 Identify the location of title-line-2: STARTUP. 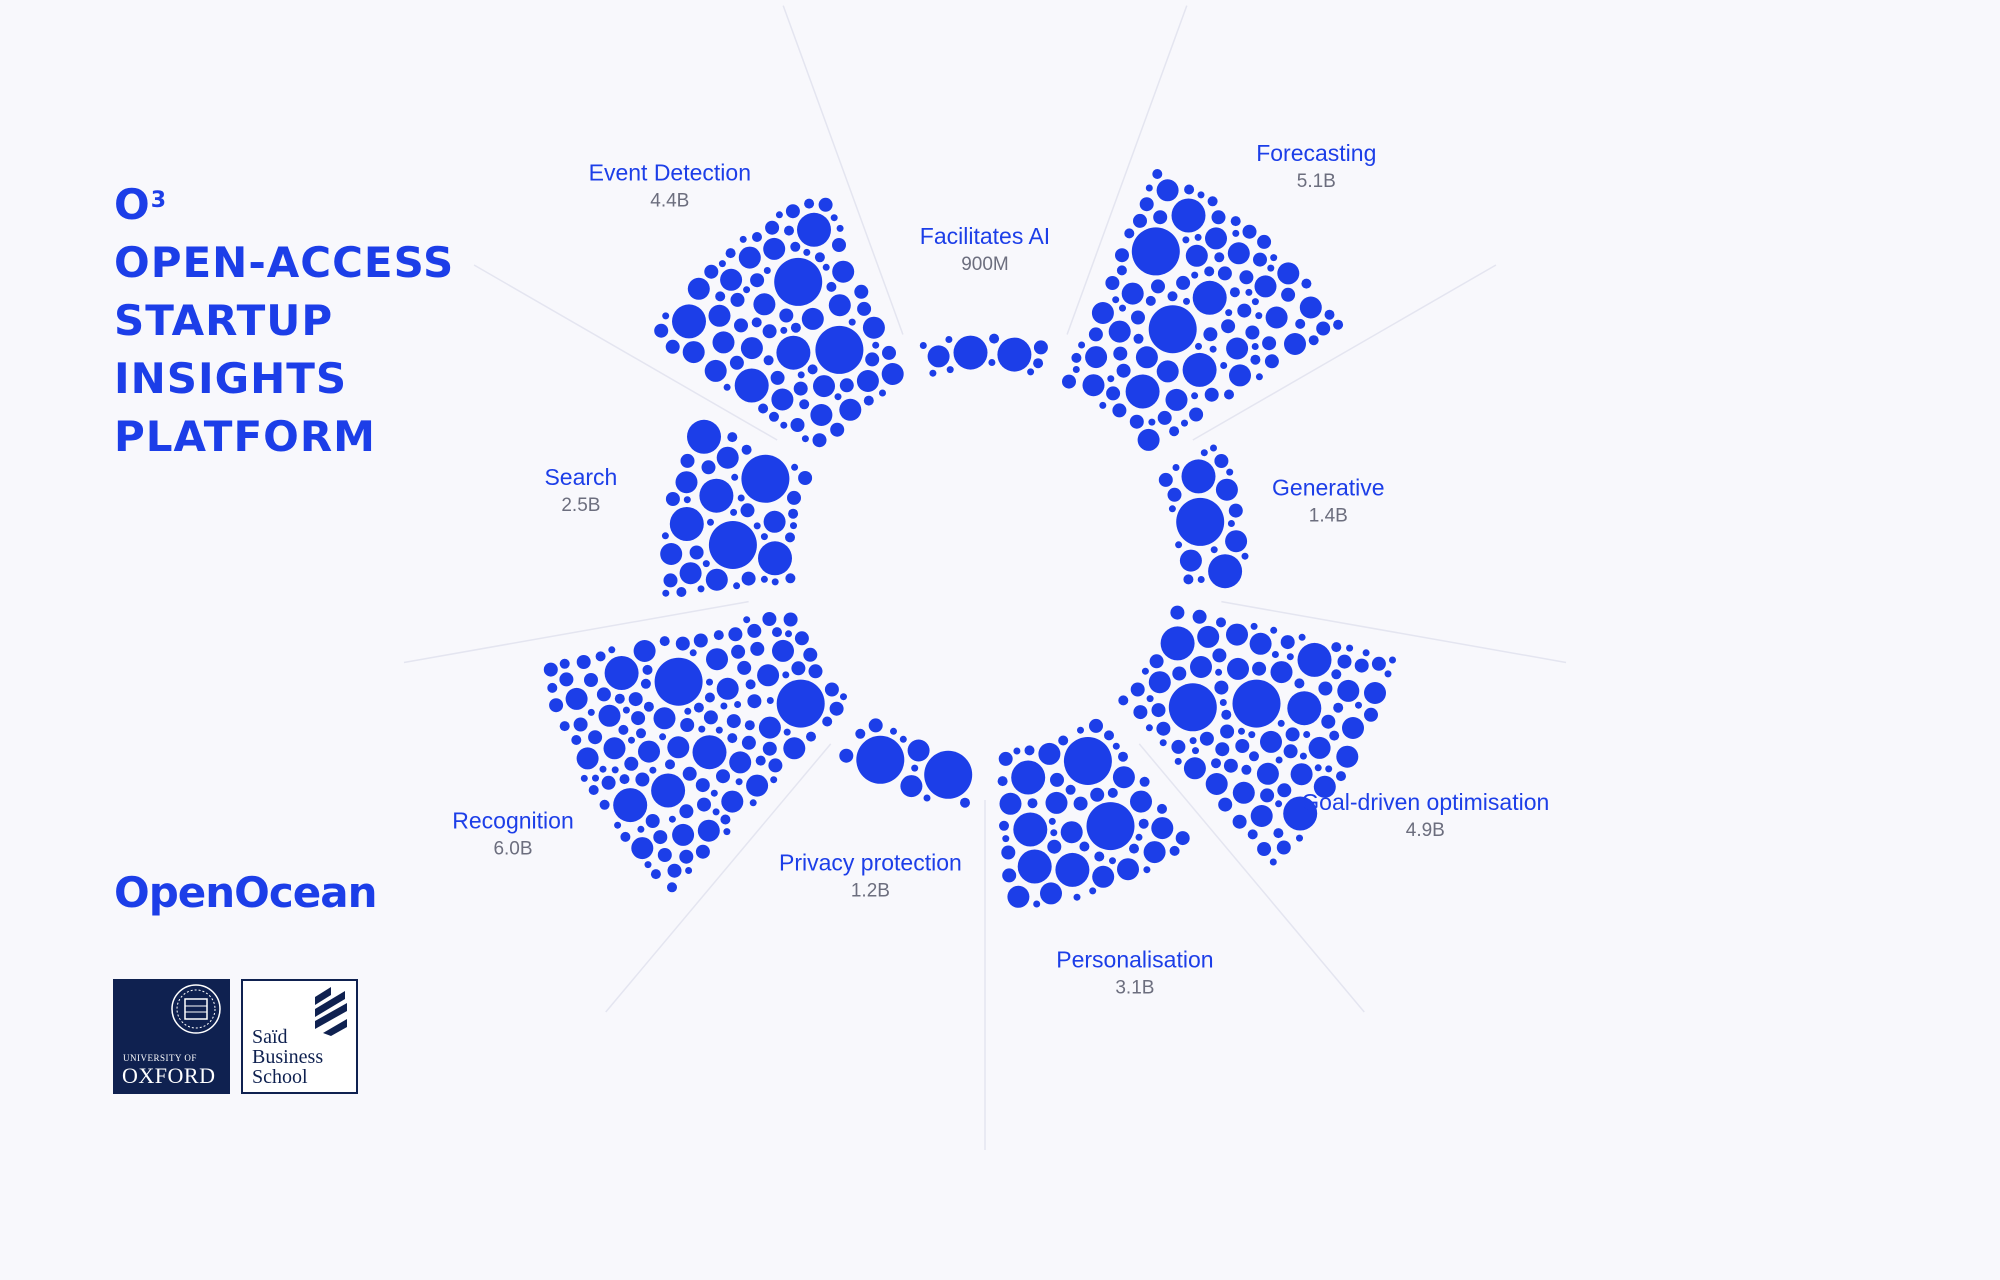
(224, 320).